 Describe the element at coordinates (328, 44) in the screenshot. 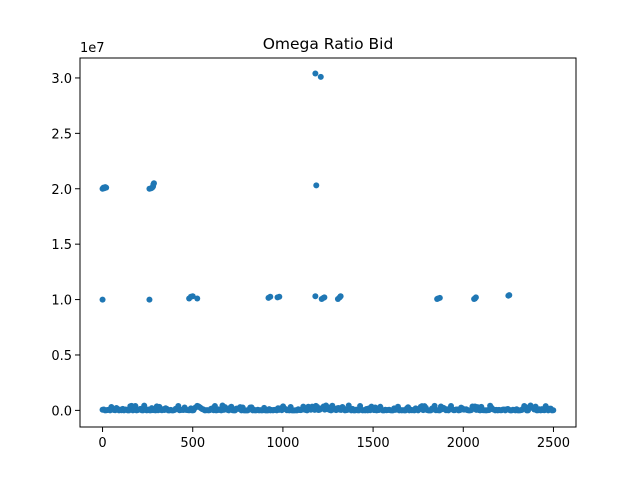

I see `chart-title: Omega Ratio Bid` at that location.